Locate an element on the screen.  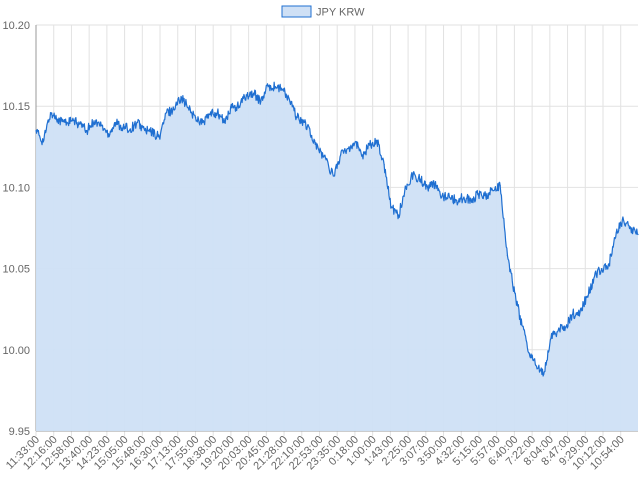
y-tick-label: 10.10 is located at coordinates (16, 188).